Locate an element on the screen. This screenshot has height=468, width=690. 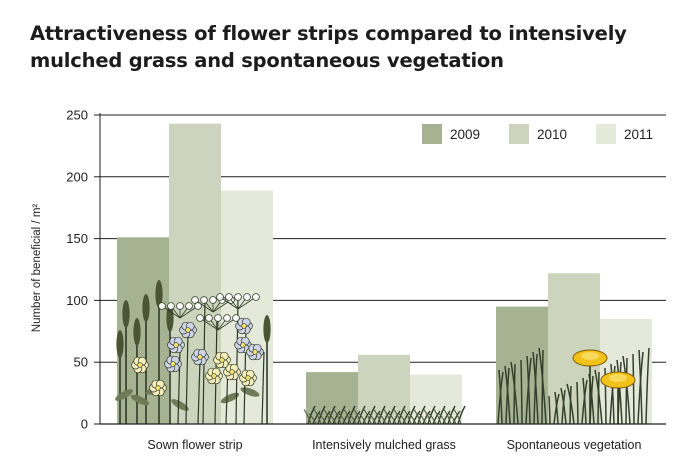
stem is located at coordinates (263, 388).